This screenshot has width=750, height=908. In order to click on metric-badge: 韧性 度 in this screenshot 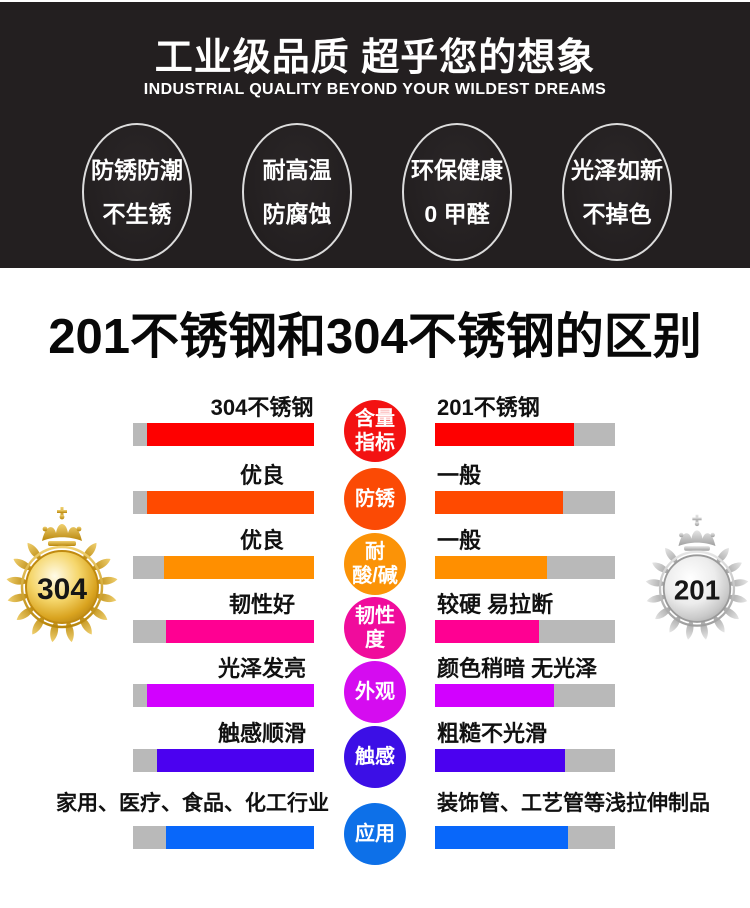, I will do `click(375, 628)`.